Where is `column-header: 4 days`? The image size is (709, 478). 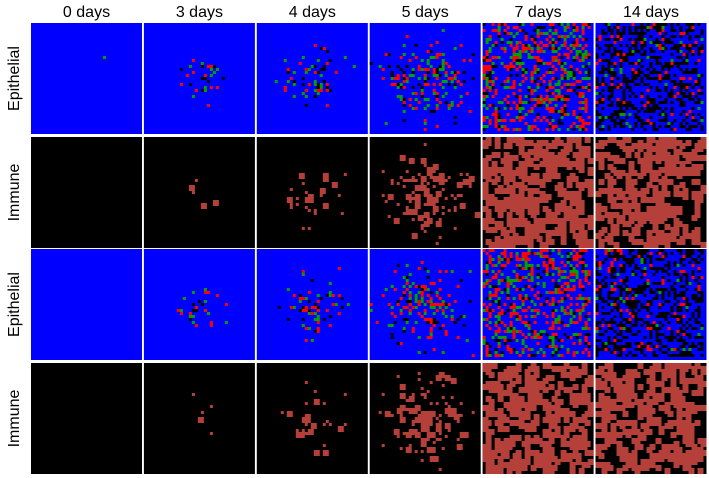
column-header: 4 days is located at coordinates (312, 12).